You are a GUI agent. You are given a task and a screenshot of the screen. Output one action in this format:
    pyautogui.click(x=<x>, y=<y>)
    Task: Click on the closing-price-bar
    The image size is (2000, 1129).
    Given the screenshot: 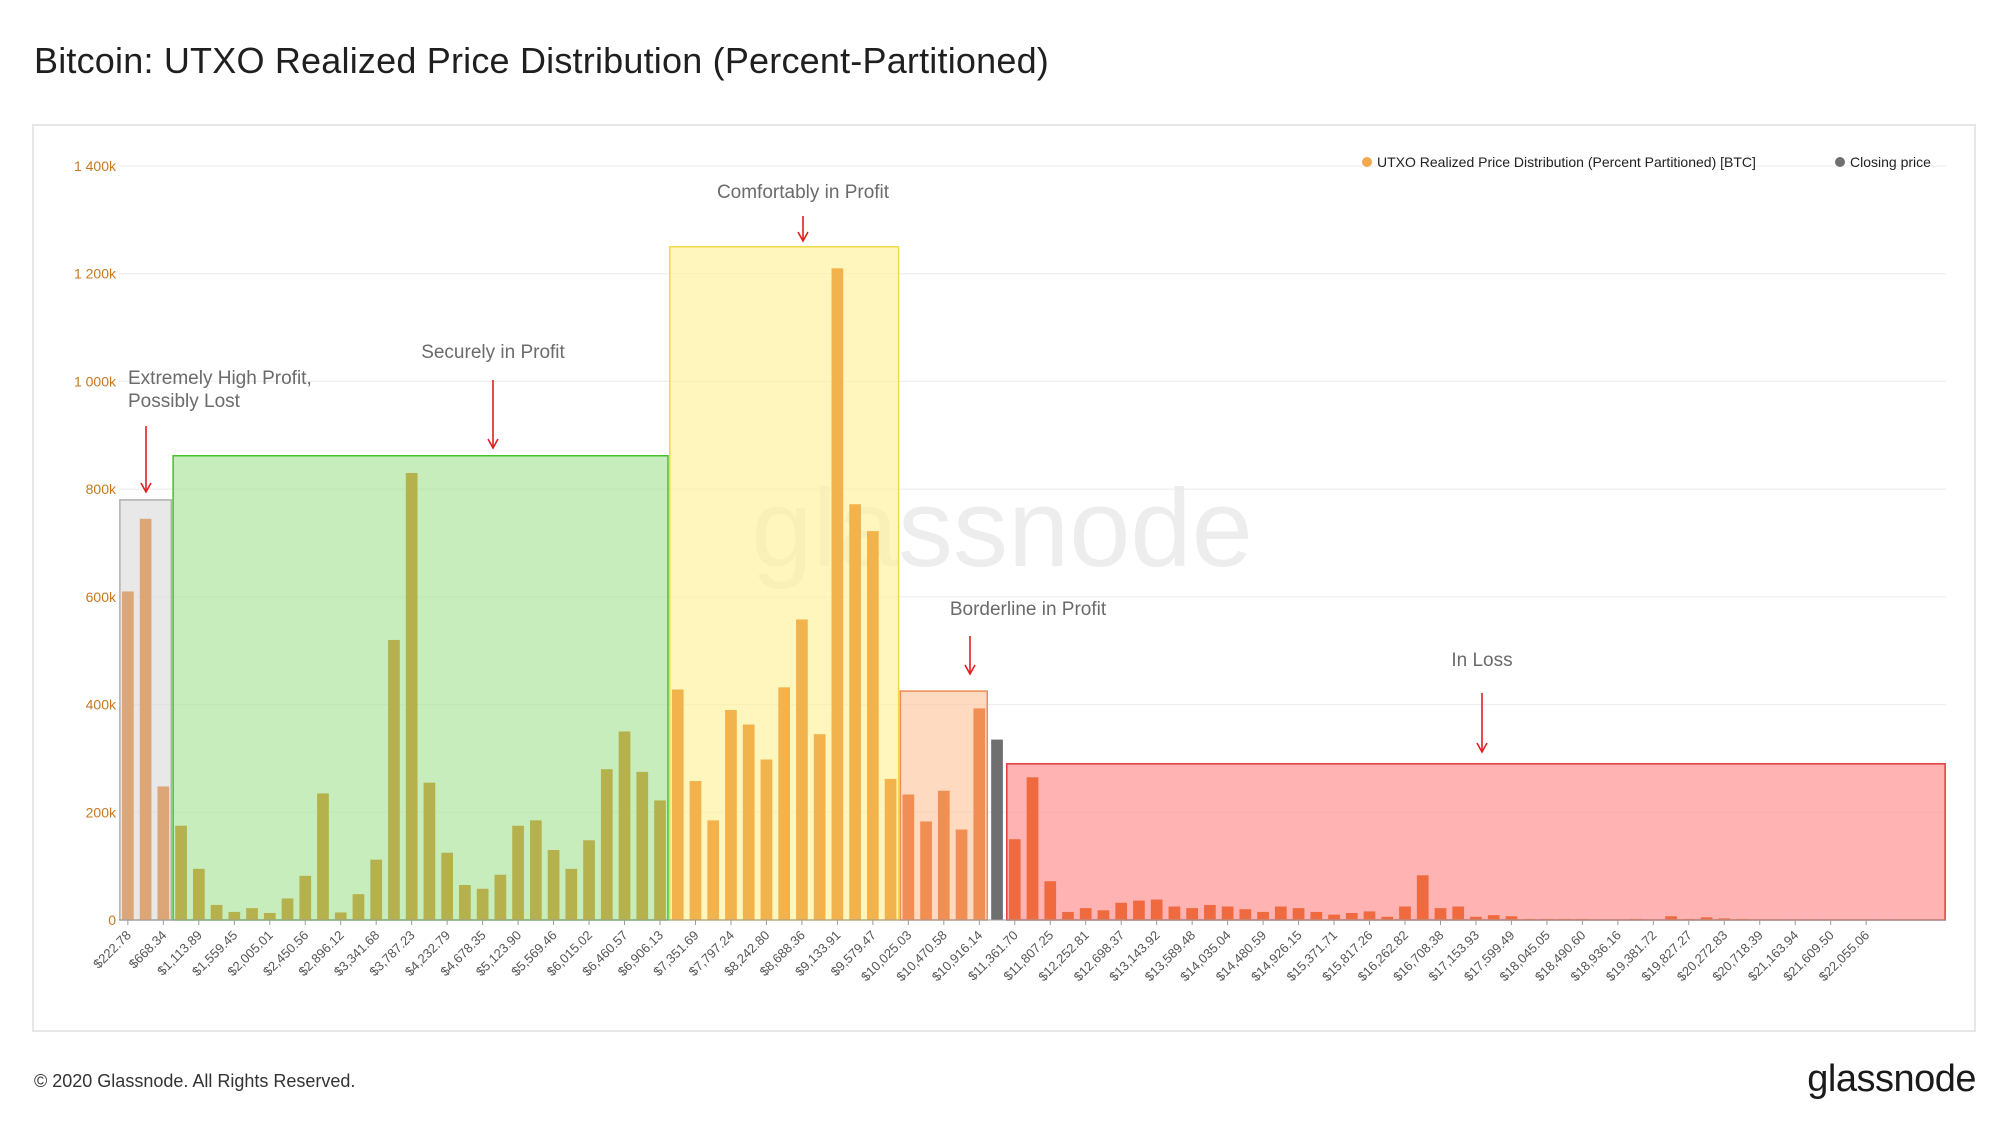 What is the action you would take?
    pyautogui.click(x=997, y=829)
    